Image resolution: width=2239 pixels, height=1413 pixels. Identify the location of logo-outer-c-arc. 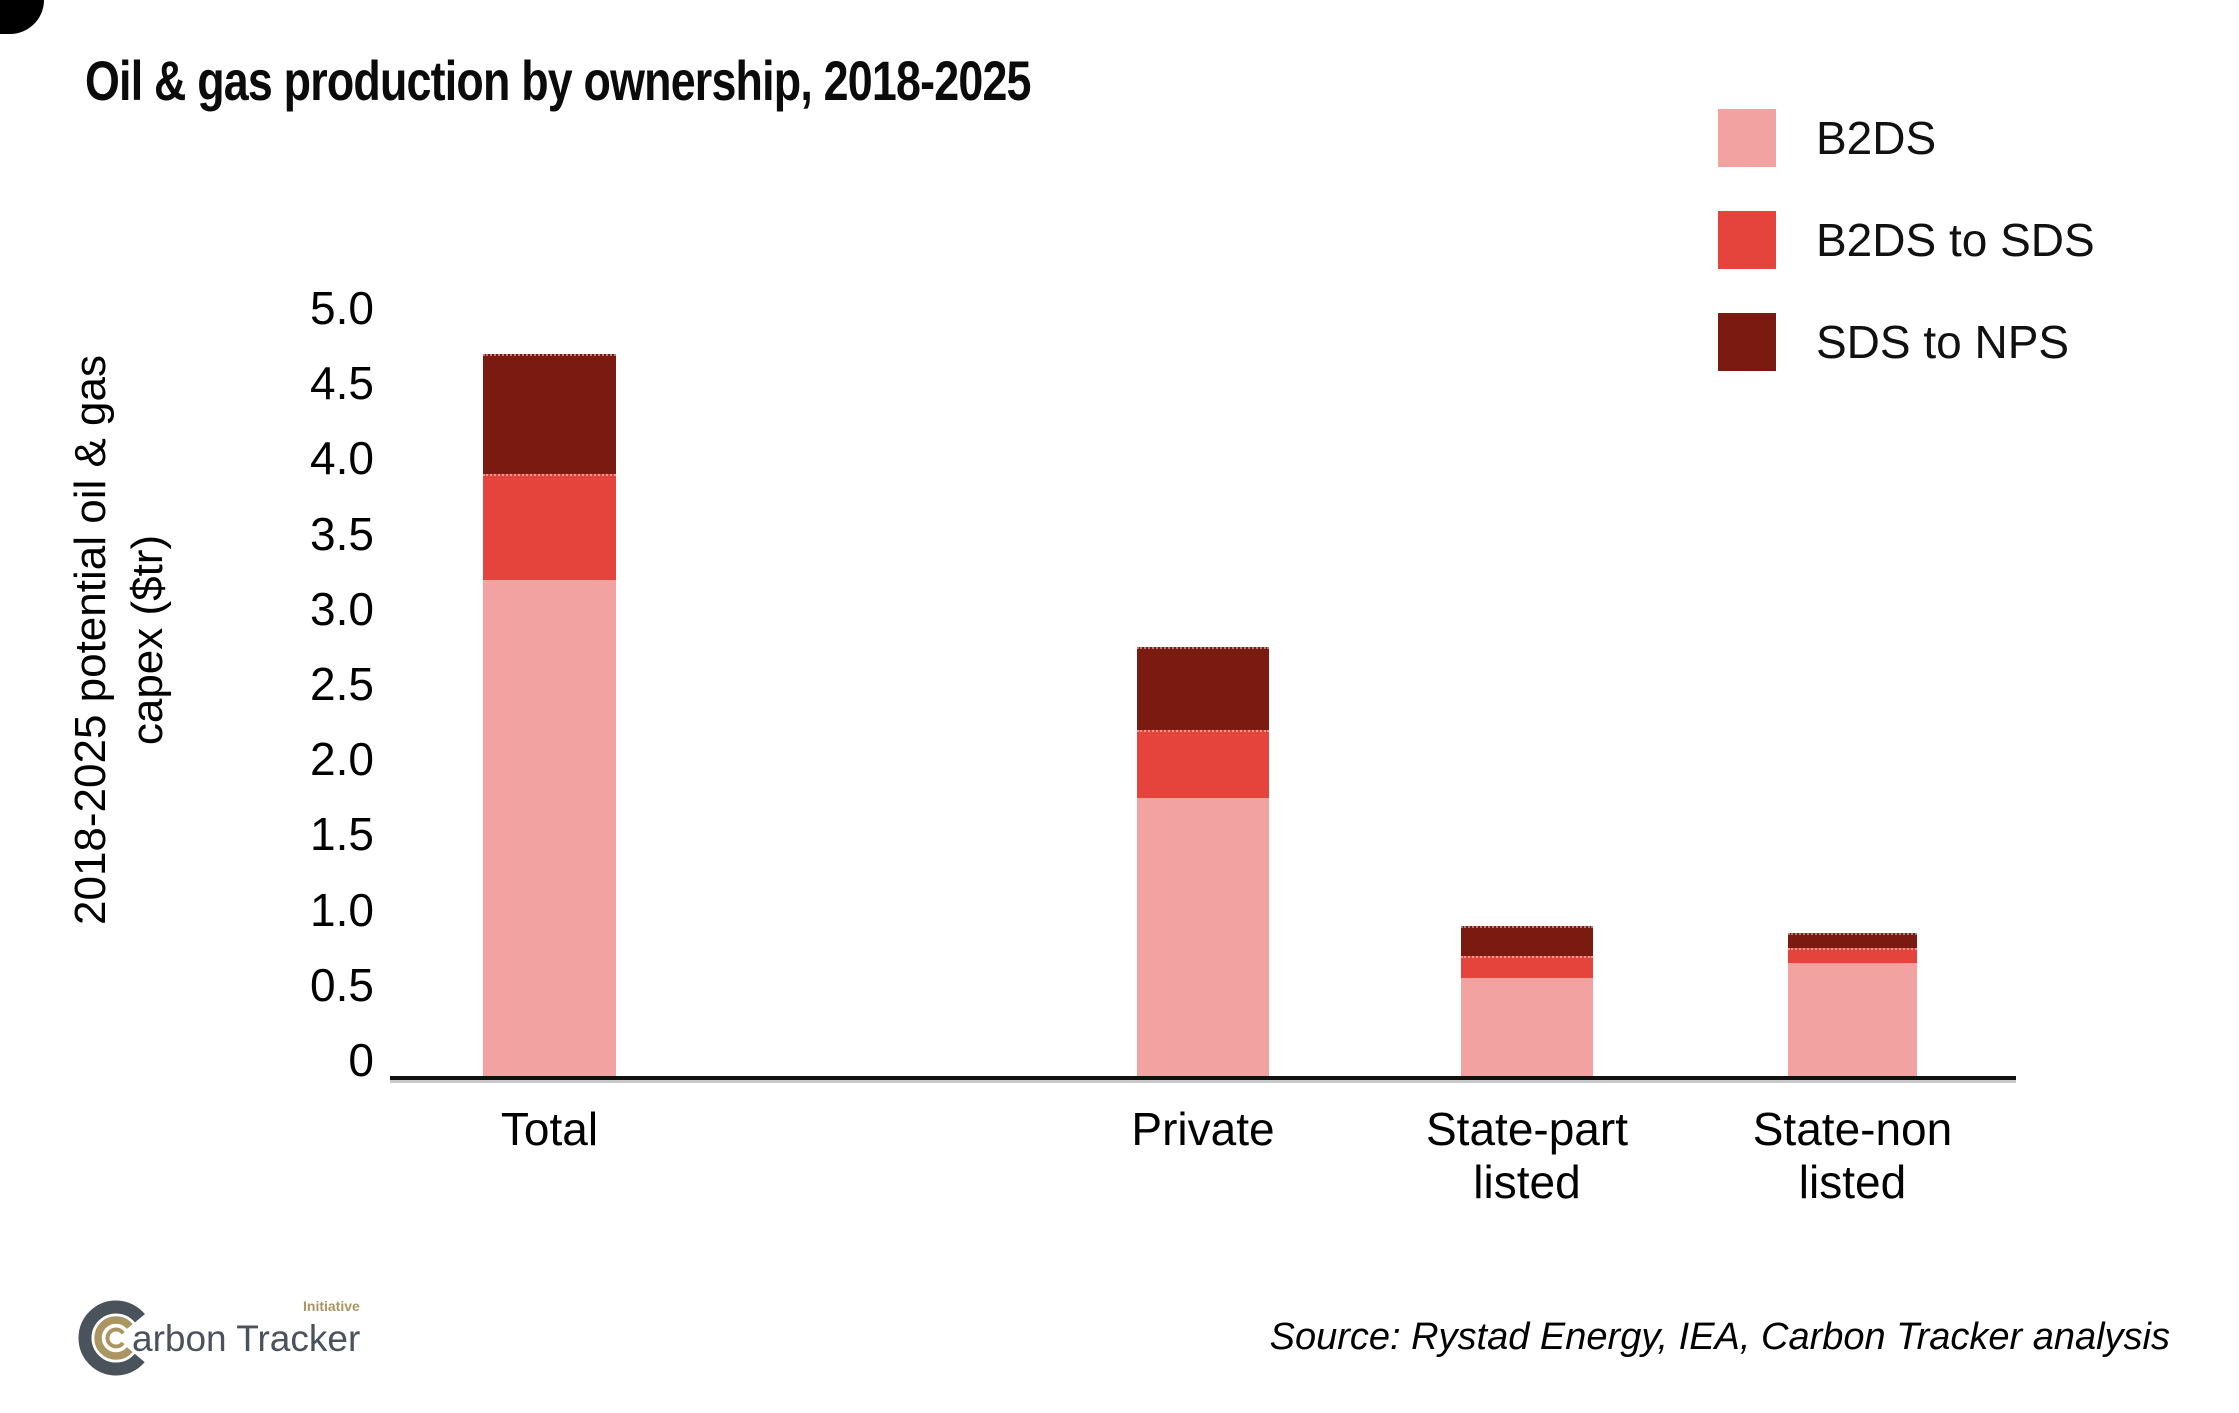
(116, 1338).